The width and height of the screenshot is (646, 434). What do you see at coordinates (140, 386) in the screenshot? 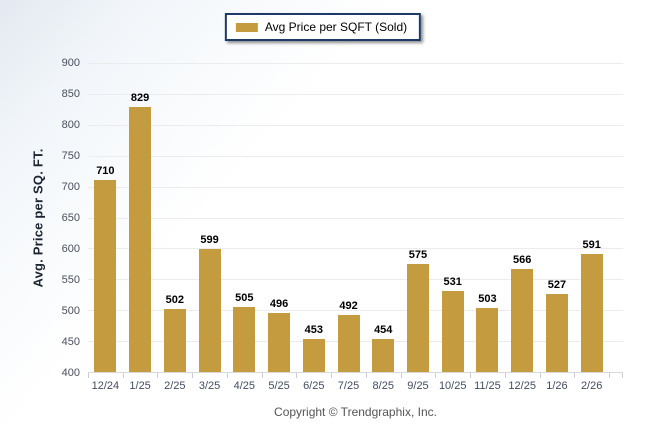
I see `x-tick-label: 1/25` at bounding box center [140, 386].